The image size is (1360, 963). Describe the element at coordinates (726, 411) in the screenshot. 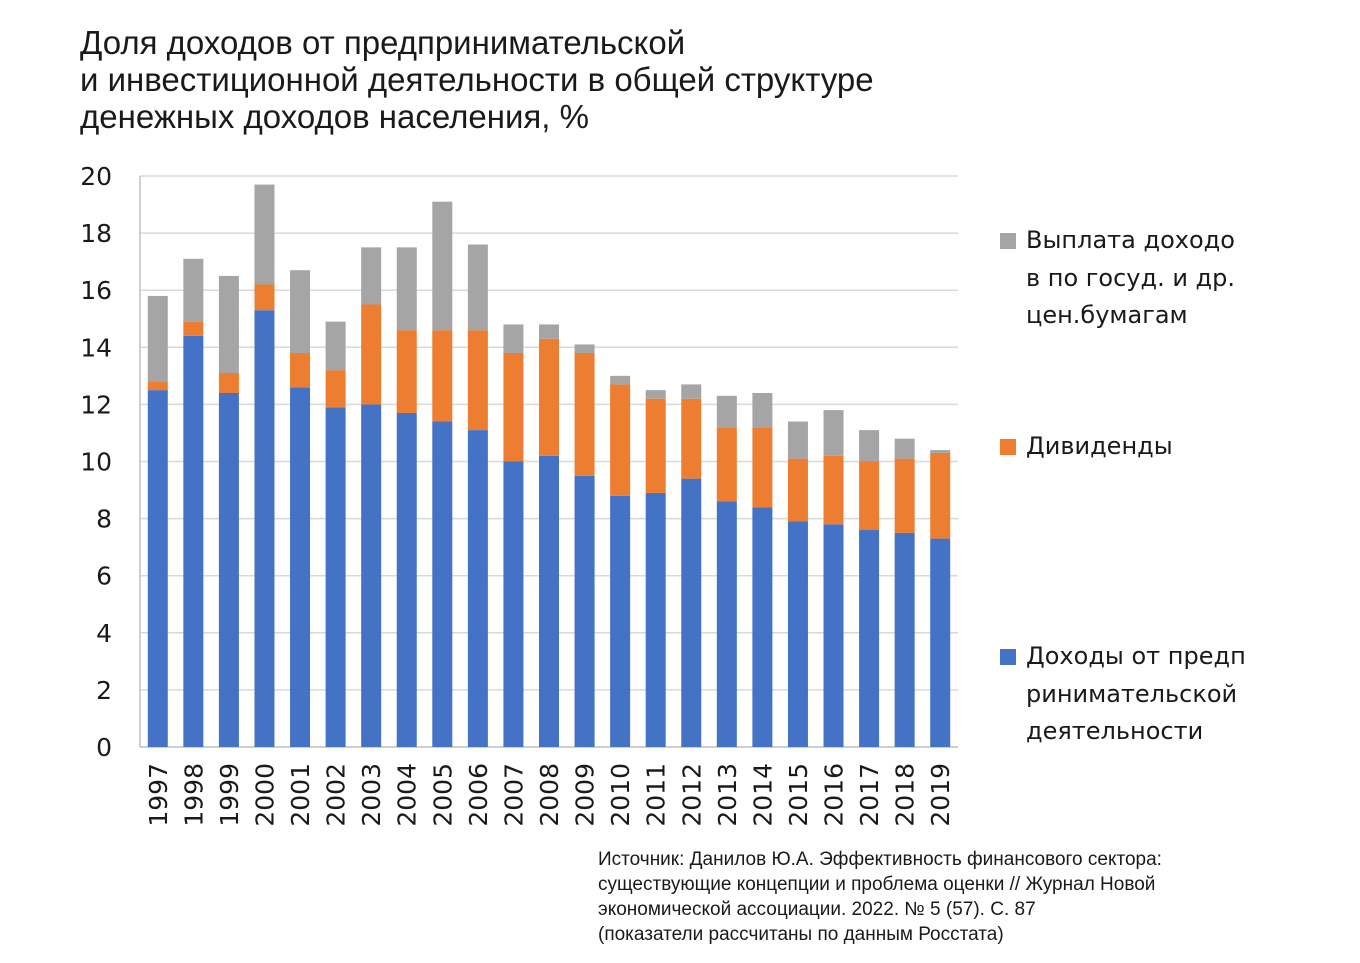

I see `bar-securities-2013` at that location.